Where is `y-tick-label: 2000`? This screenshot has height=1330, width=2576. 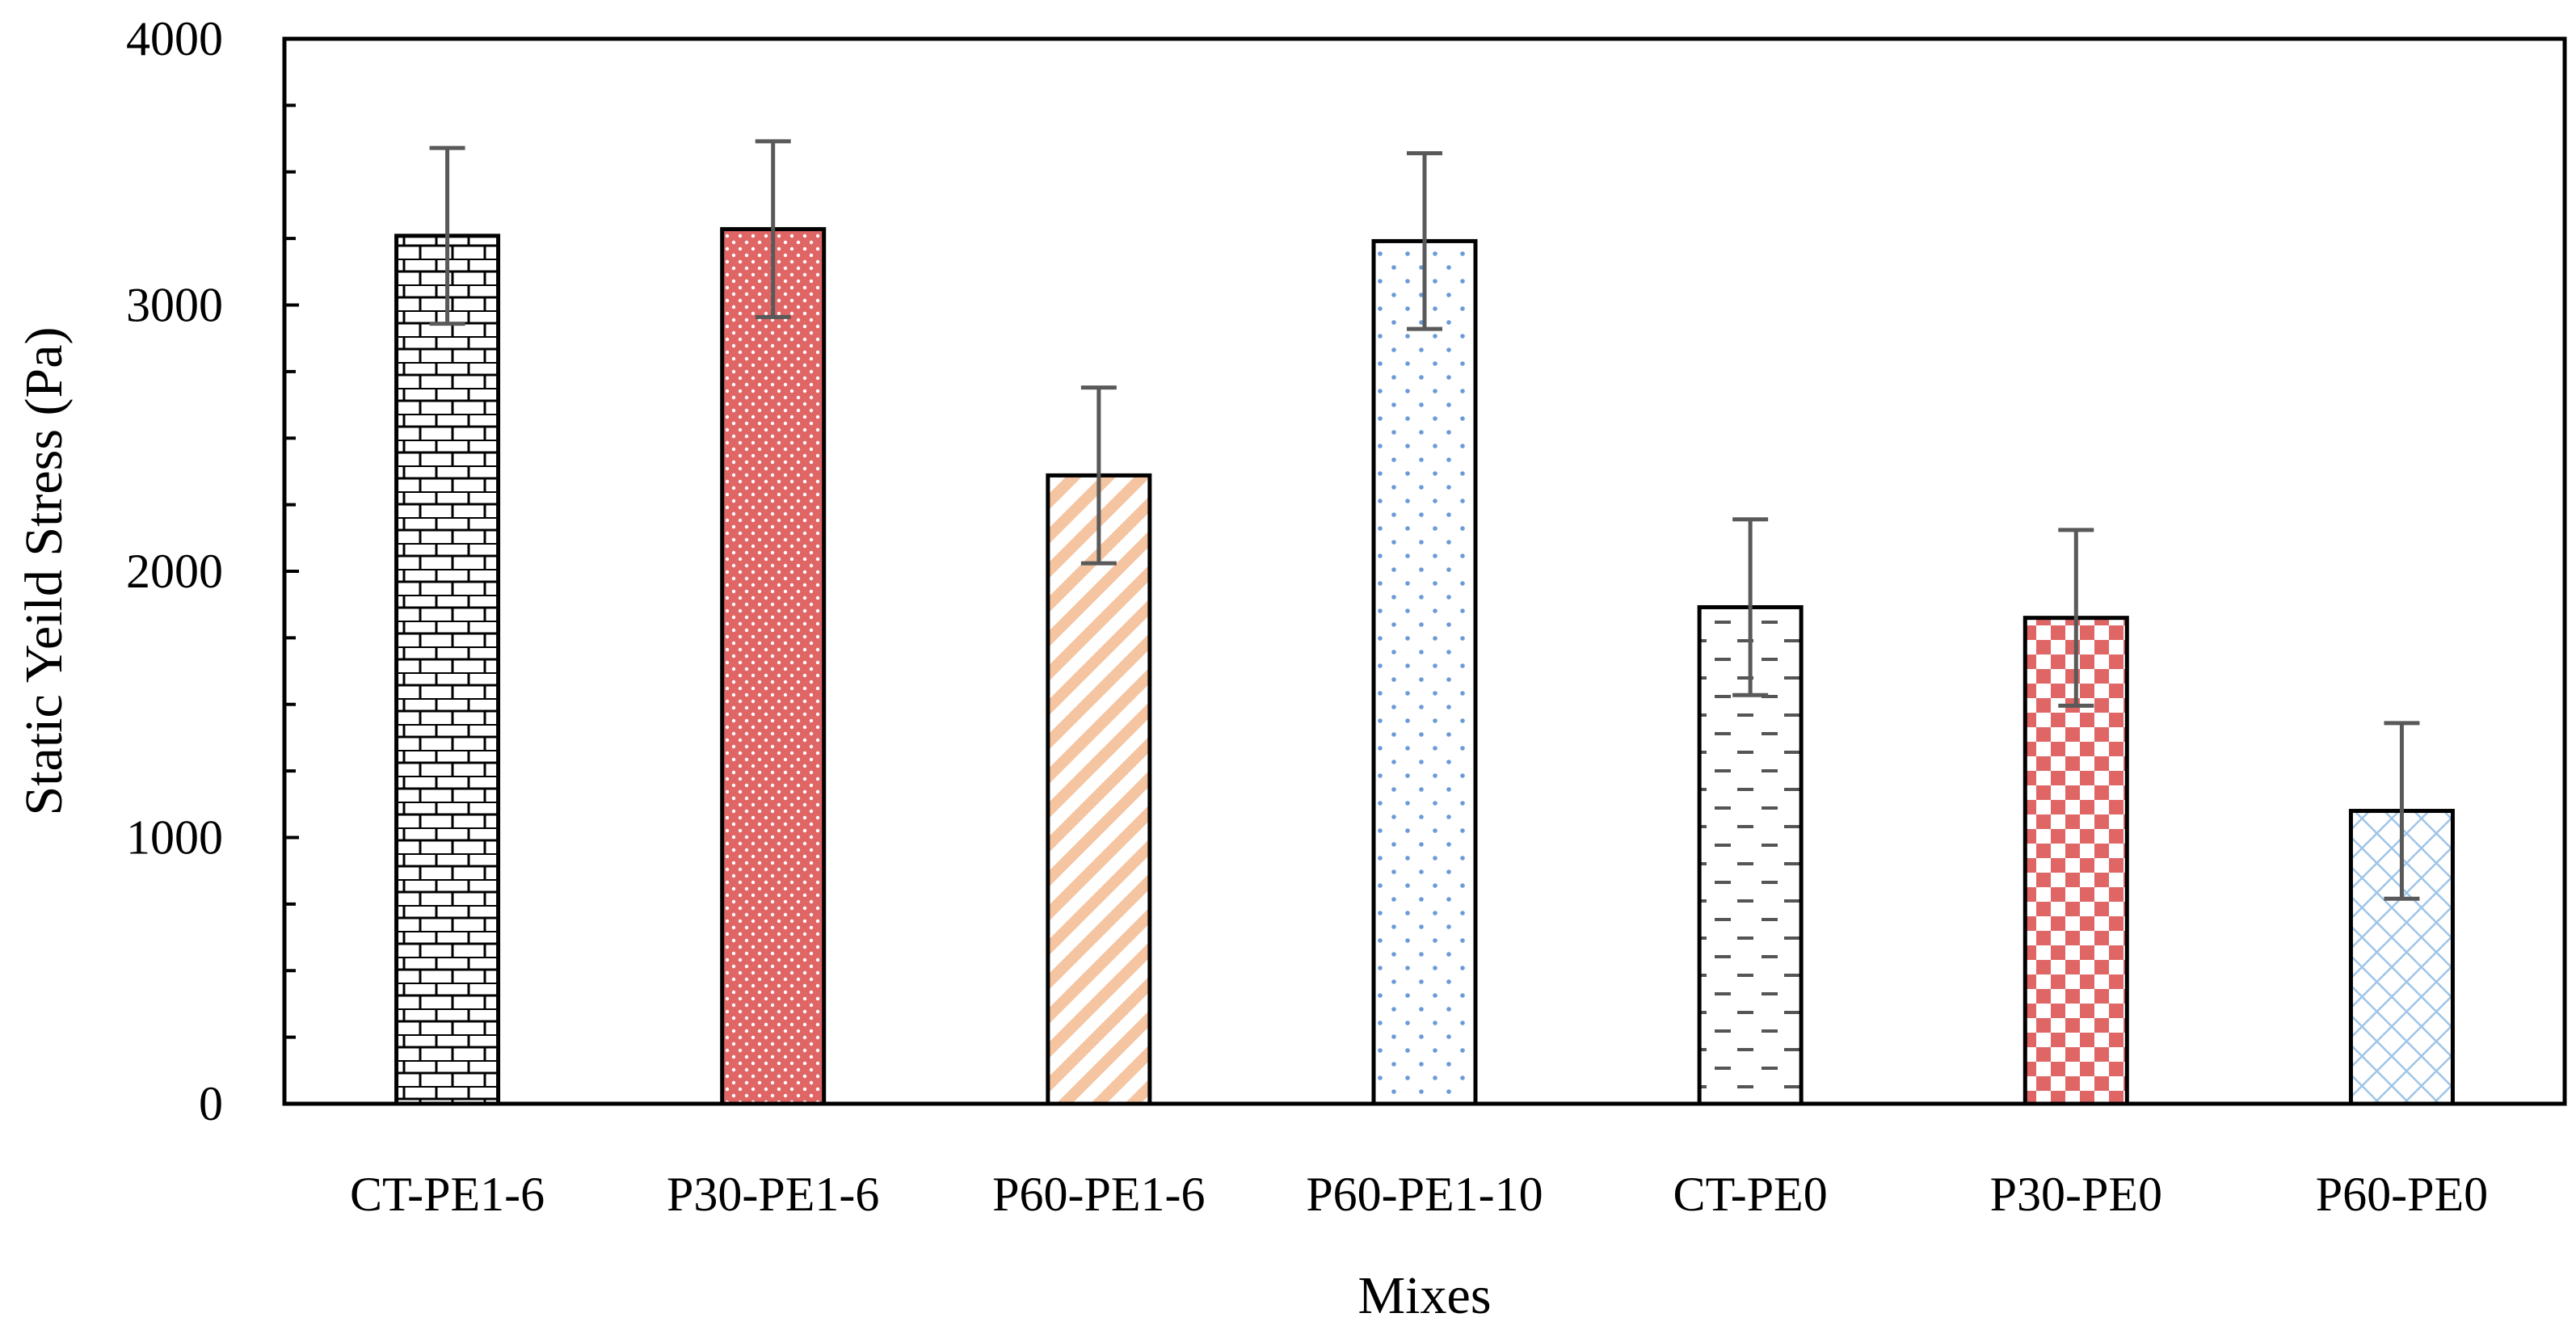
y-tick-label: 2000 is located at coordinates (174, 572).